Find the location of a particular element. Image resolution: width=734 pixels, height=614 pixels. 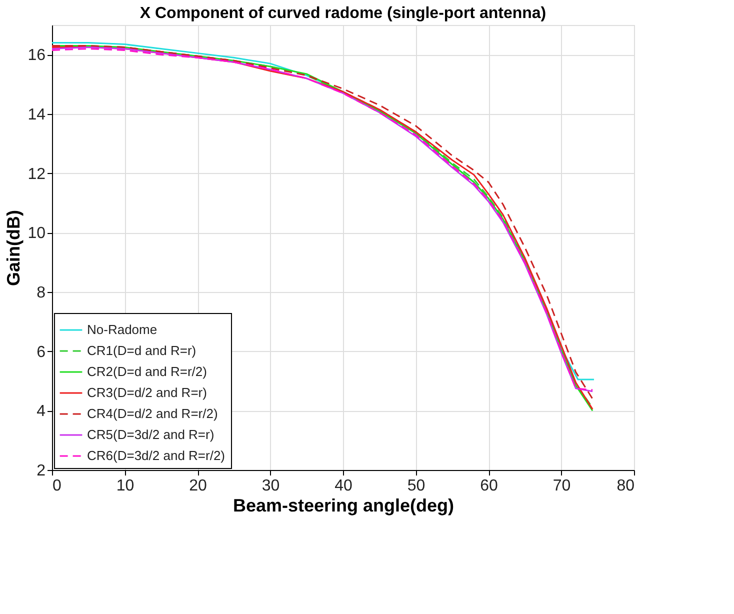

y-tick-label: 6 is located at coordinates (41, 352).